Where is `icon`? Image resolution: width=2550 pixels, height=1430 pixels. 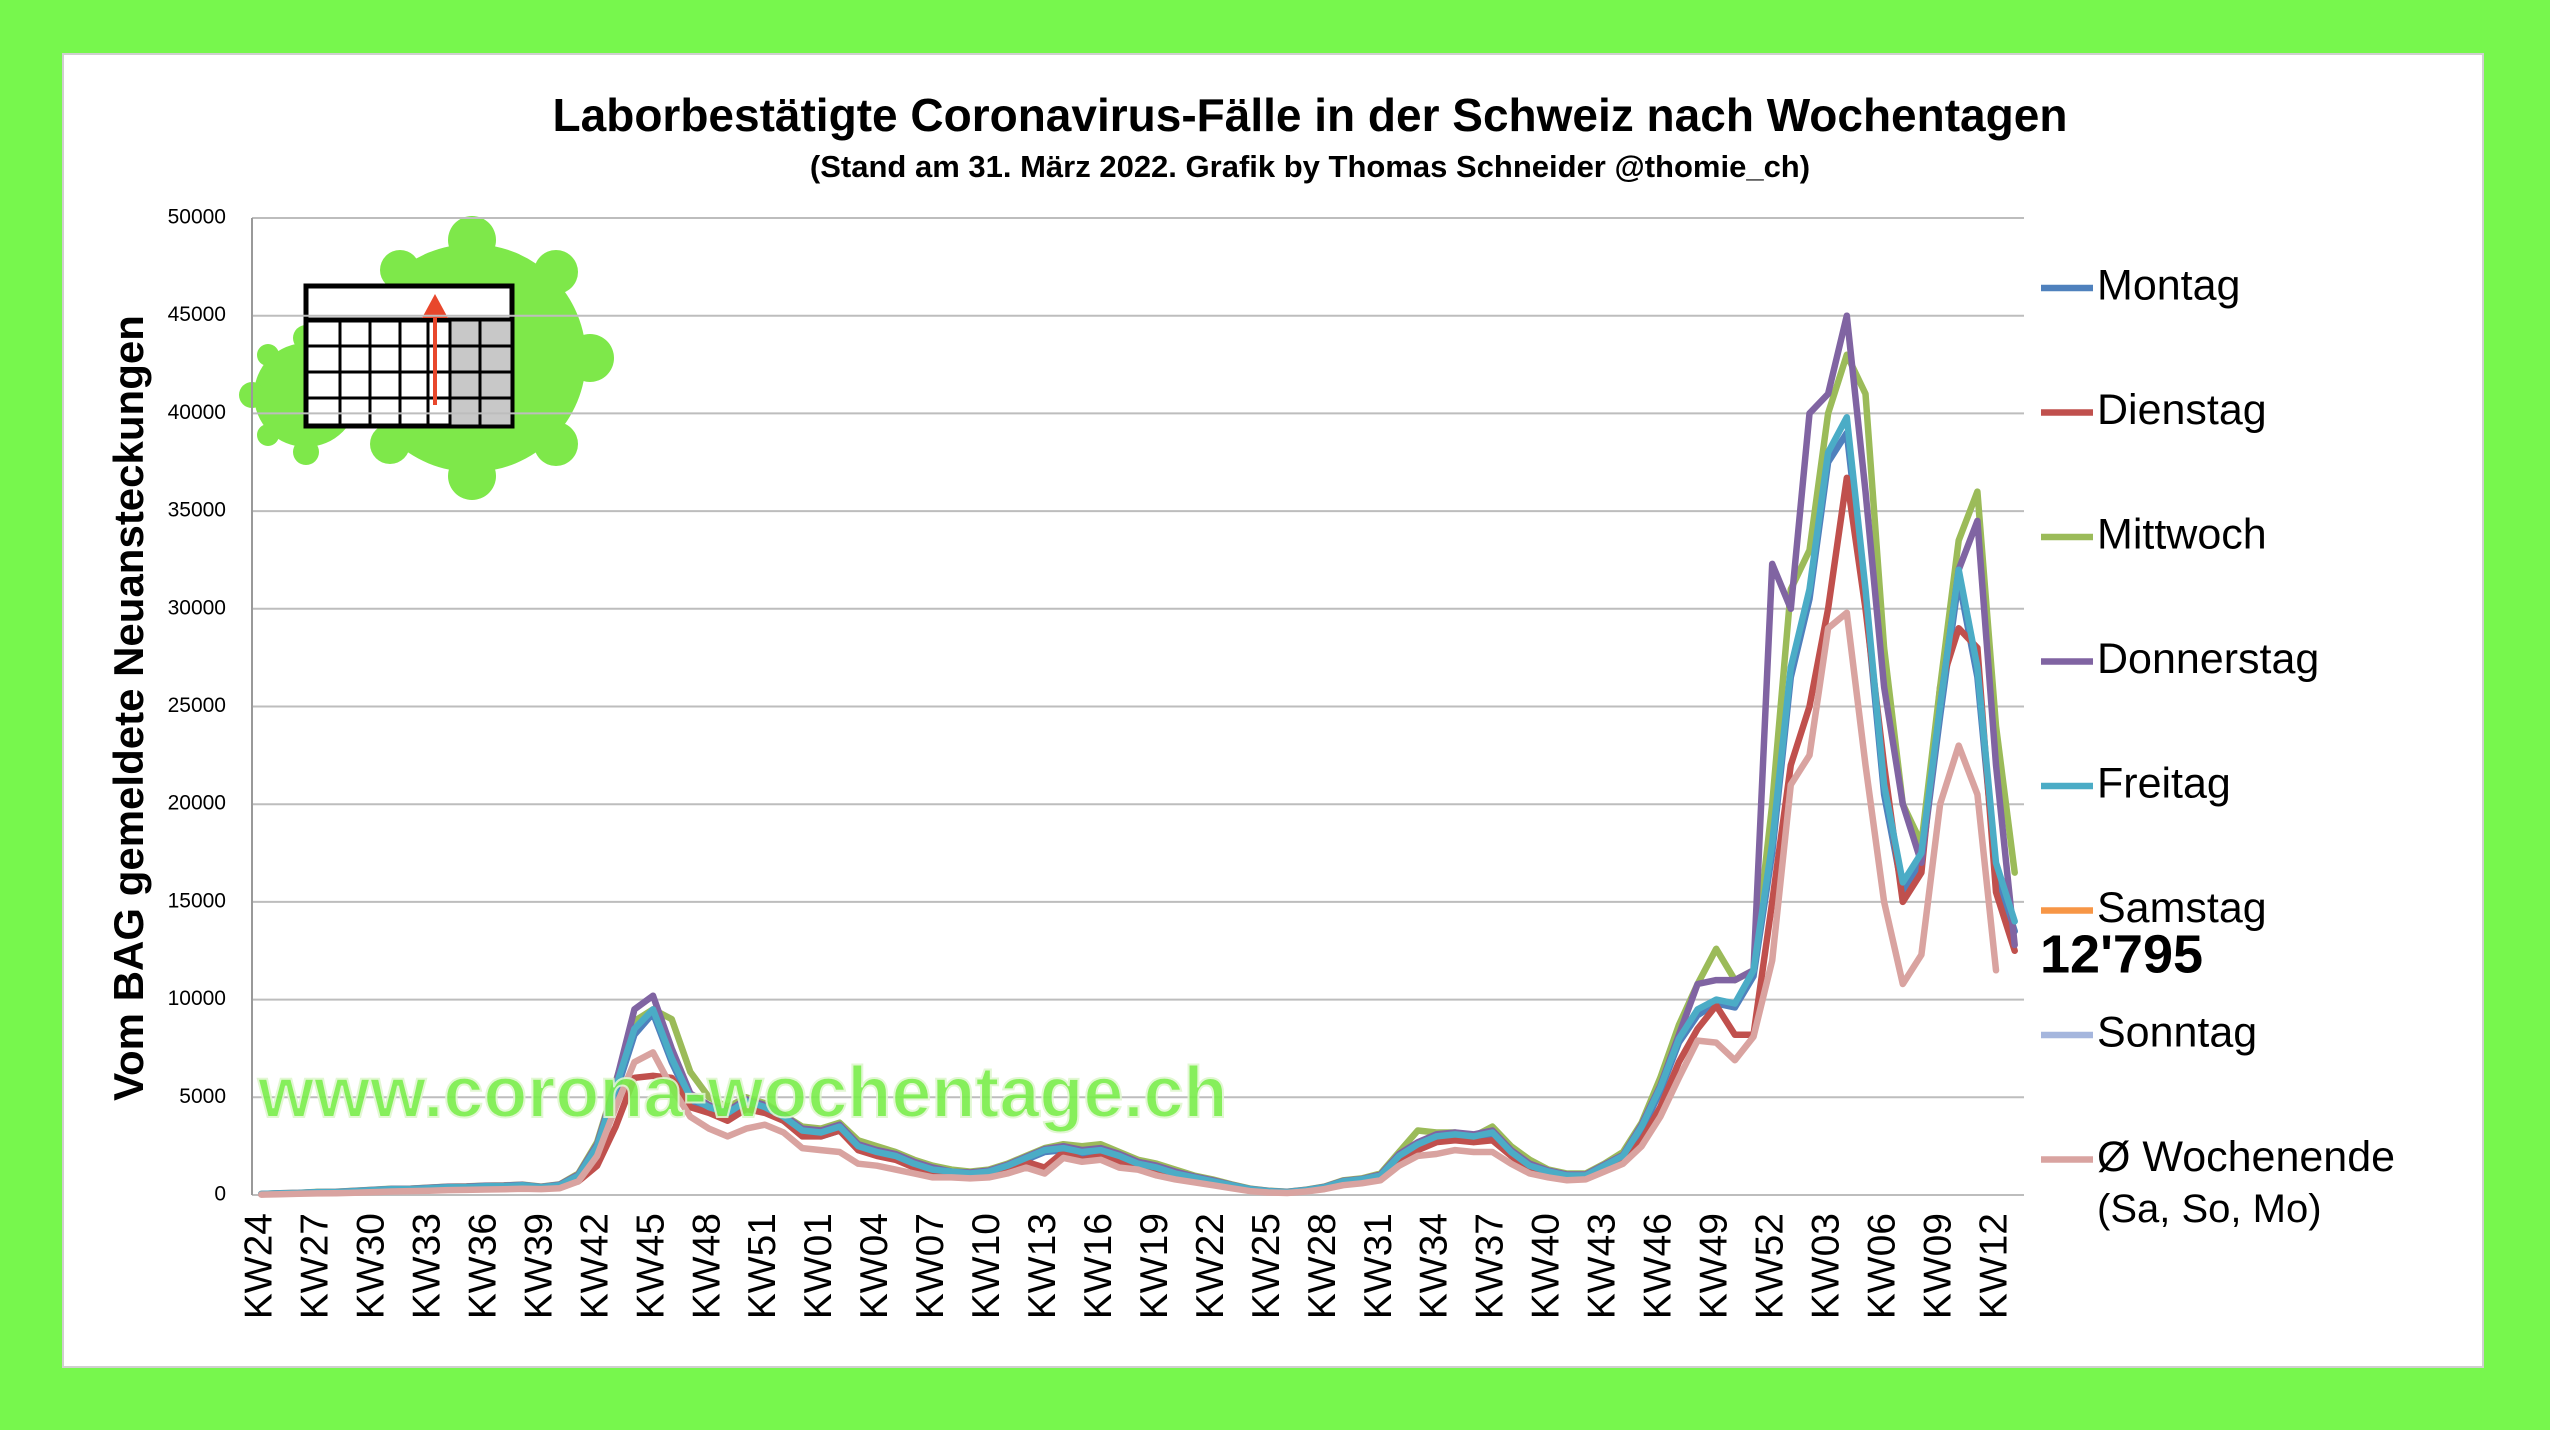
icon is located at coordinates (426, 358).